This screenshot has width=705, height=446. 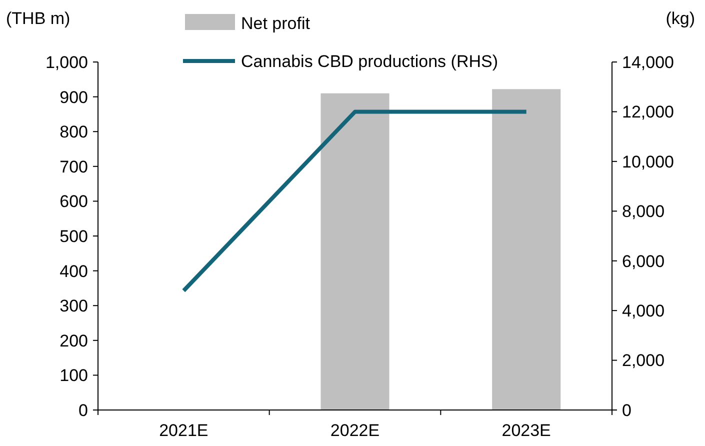 What do you see at coordinates (74, 166) in the screenshot?
I see `y-tick-label: 700` at bounding box center [74, 166].